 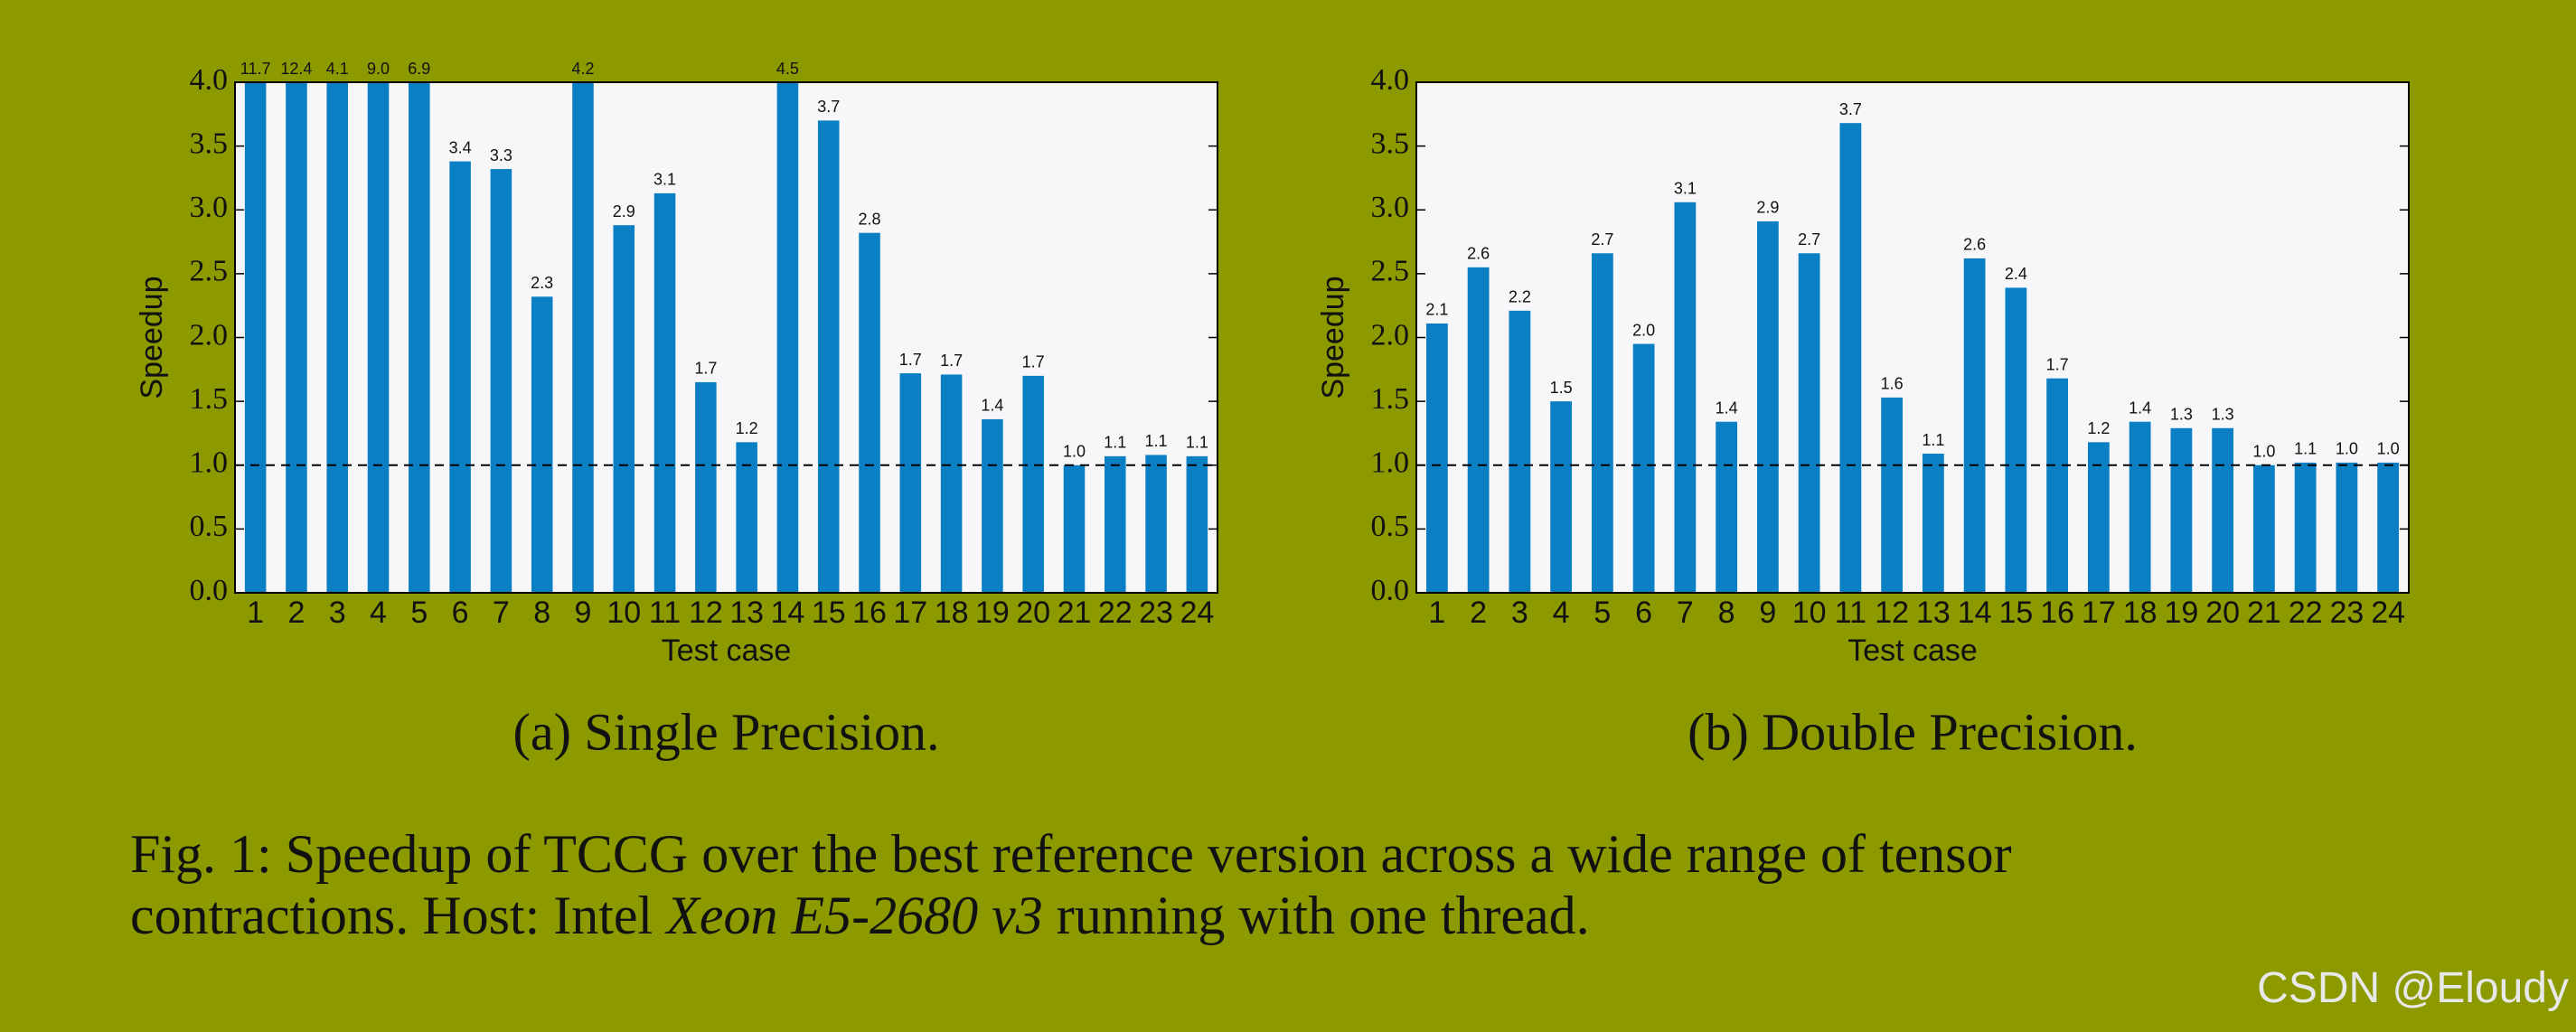 I want to click on value-label: 2.4, so click(x=2016, y=274).